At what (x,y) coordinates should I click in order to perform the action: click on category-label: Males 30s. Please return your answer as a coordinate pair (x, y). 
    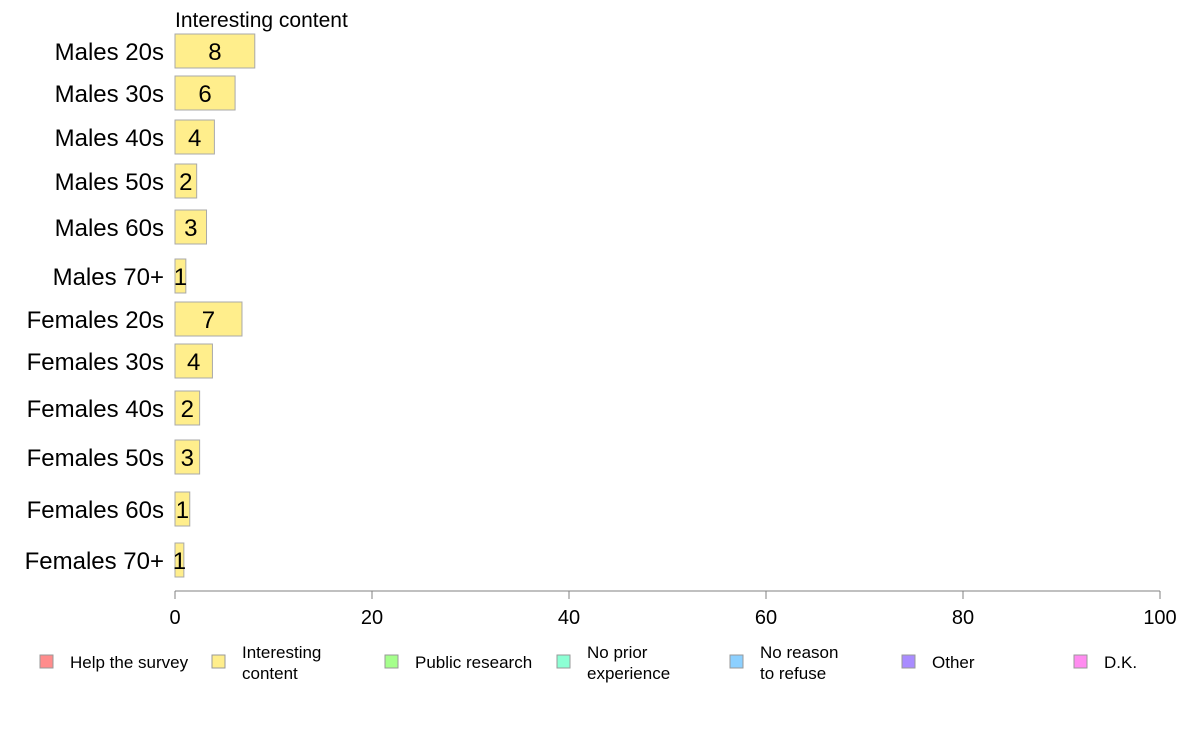
    Looking at the image, I should click on (109, 94).